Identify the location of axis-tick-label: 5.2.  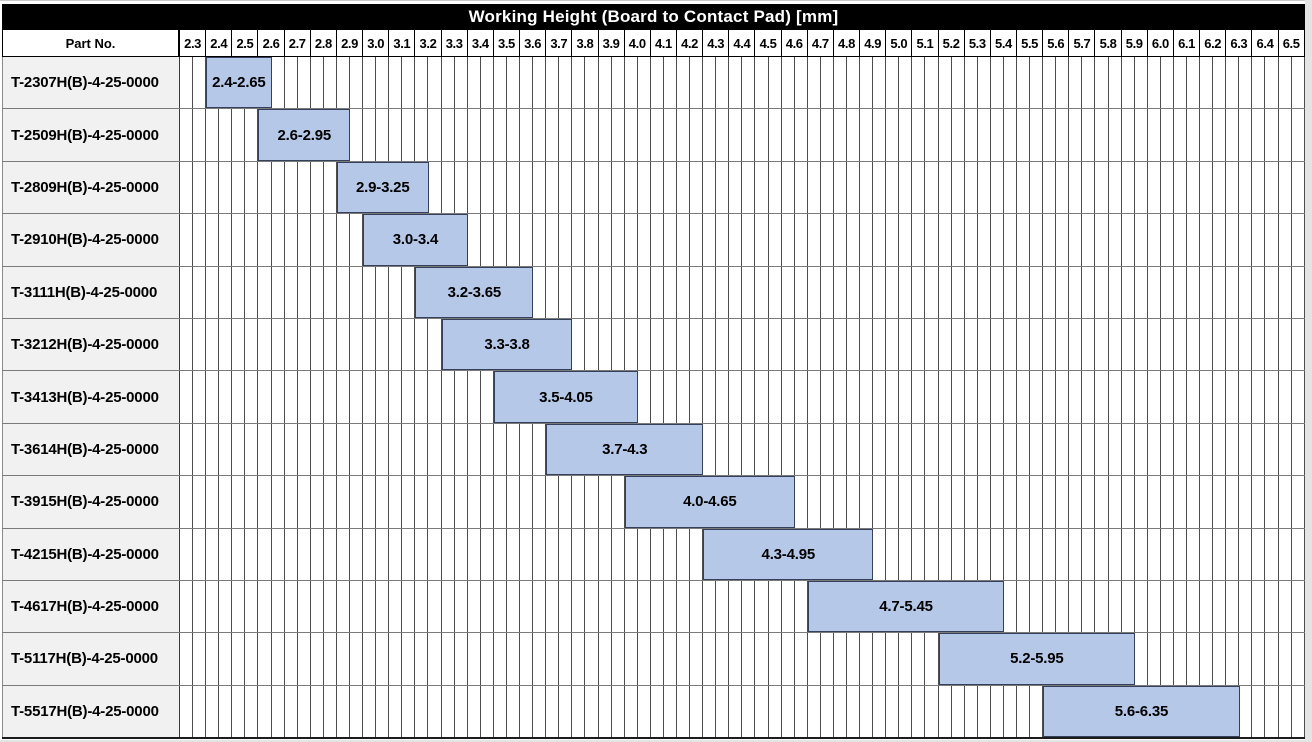
(952, 43).